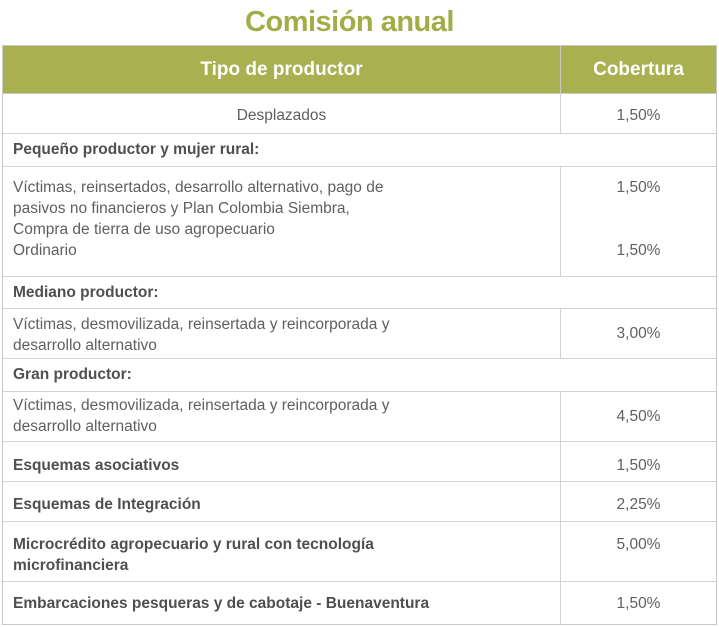  What do you see at coordinates (638, 221) in the screenshot?
I see `row-value: 1,50% 1,50%` at bounding box center [638, 221].